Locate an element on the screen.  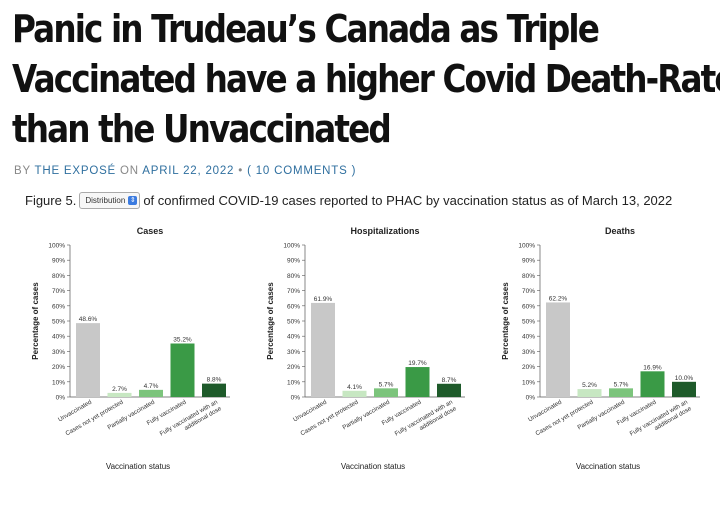
chart-2-data-label: 62.2% is located at coordinates (558, 298).